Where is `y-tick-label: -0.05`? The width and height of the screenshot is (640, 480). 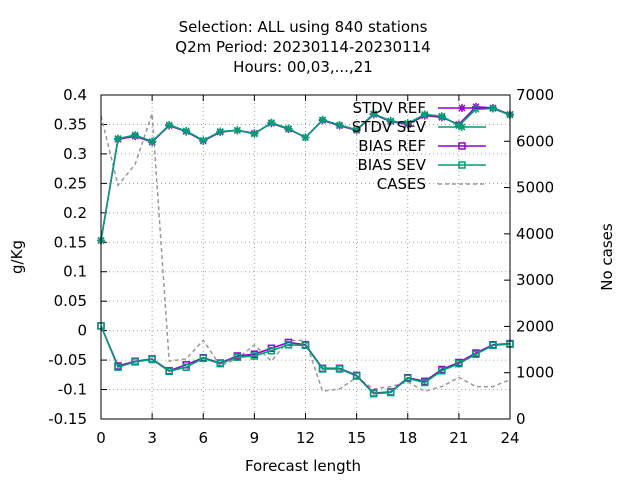
y-tick-label: -0.05 is located at coordinates (67, 360).